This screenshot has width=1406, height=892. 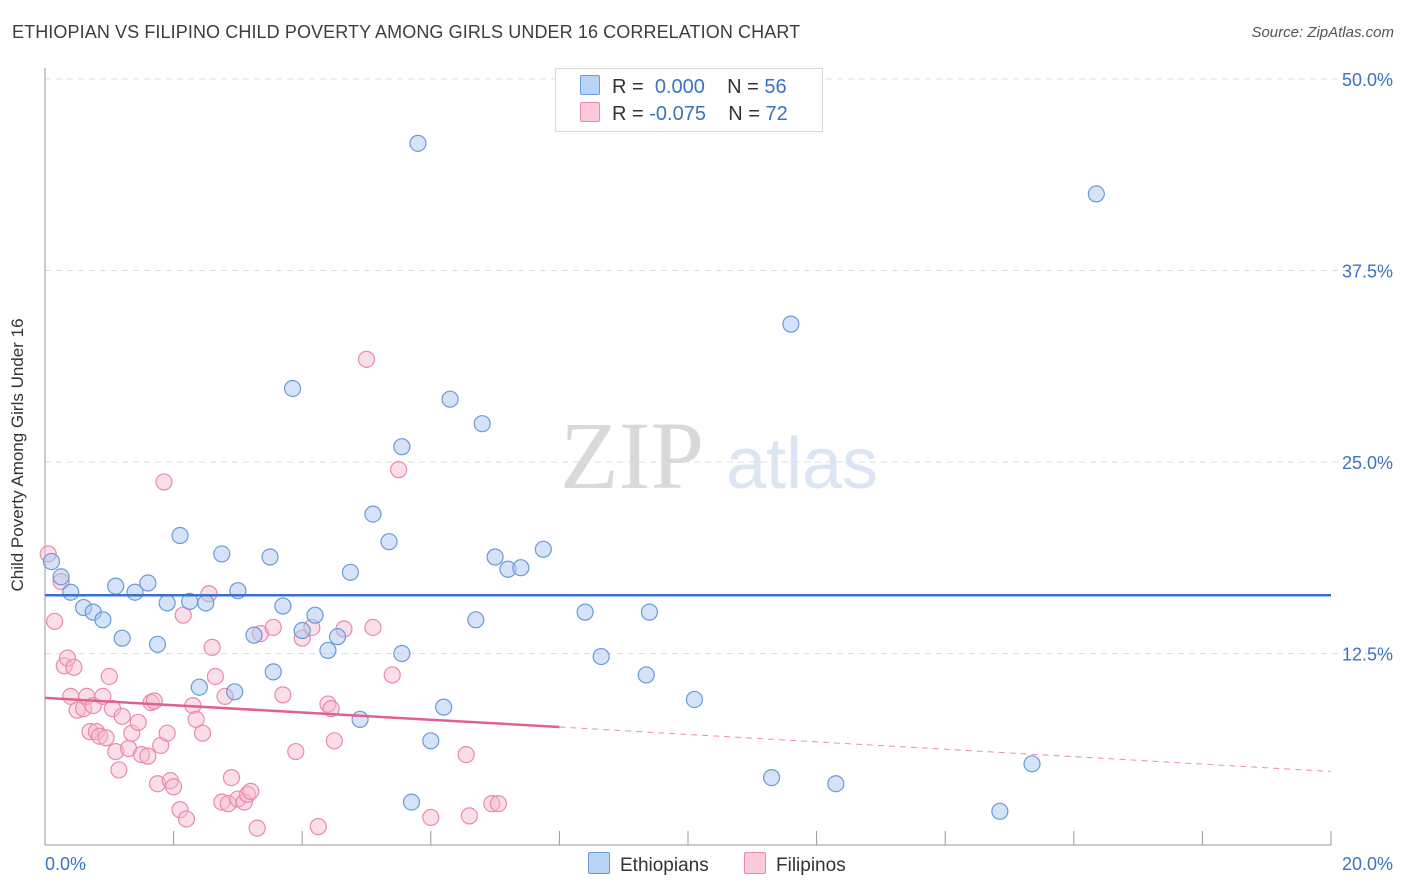 I want to click on y-tick-label: 37.5%, so click(x=1367, y=272).